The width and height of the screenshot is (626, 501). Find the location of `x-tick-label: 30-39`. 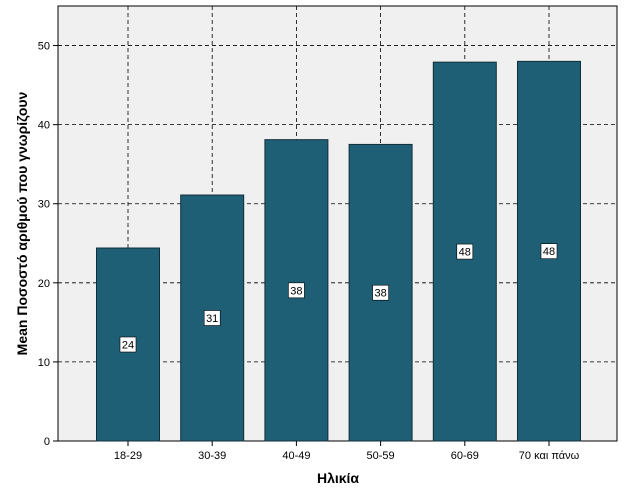

x-tick-label: 30-39 is located at coordinates (212, 456).